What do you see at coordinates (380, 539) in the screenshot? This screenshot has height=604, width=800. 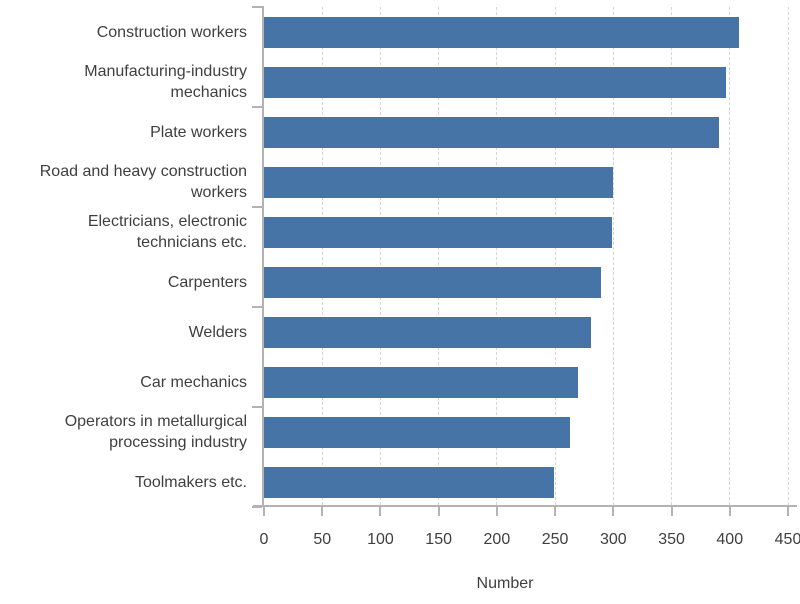 I see `x-axis-tick-label-100: 100` at bounding box center [380, 539].